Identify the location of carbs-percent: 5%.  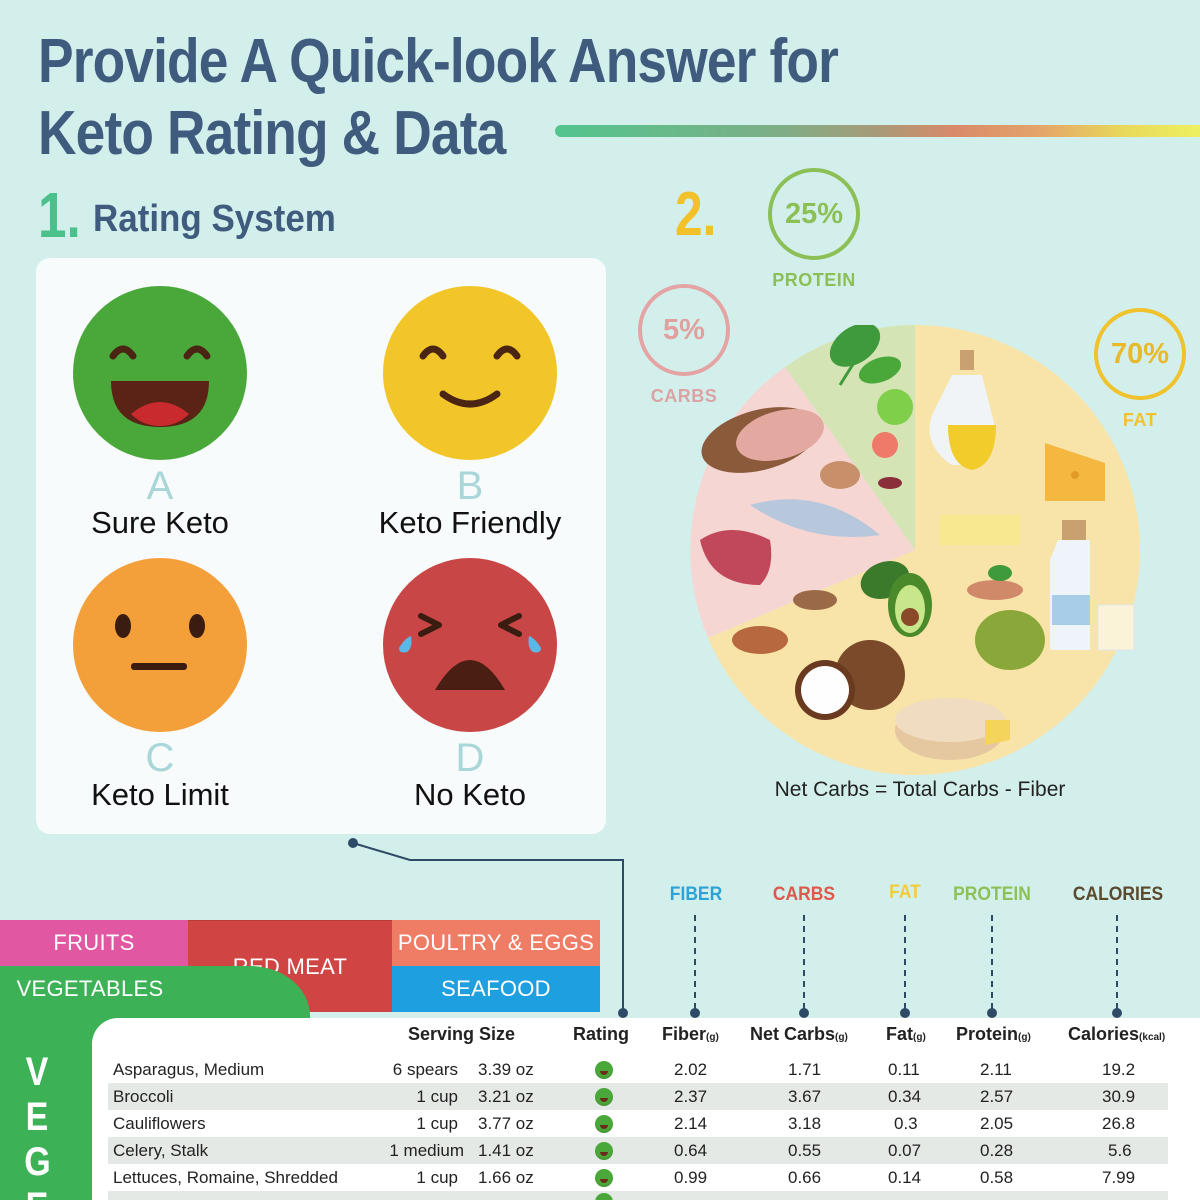
(684, 330).